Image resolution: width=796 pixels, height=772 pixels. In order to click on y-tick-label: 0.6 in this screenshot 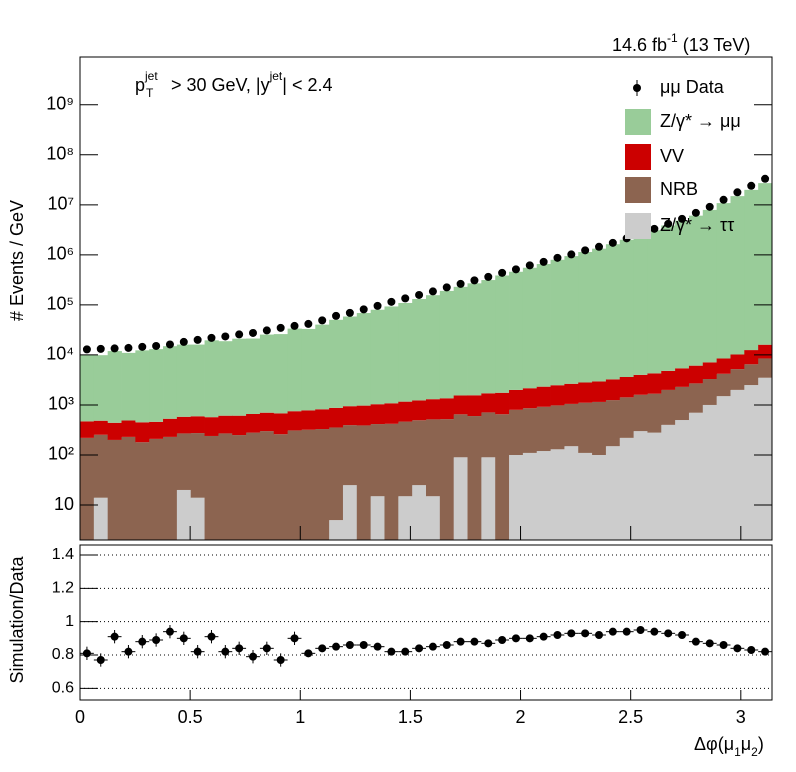, I will do `click(63, 688)`.